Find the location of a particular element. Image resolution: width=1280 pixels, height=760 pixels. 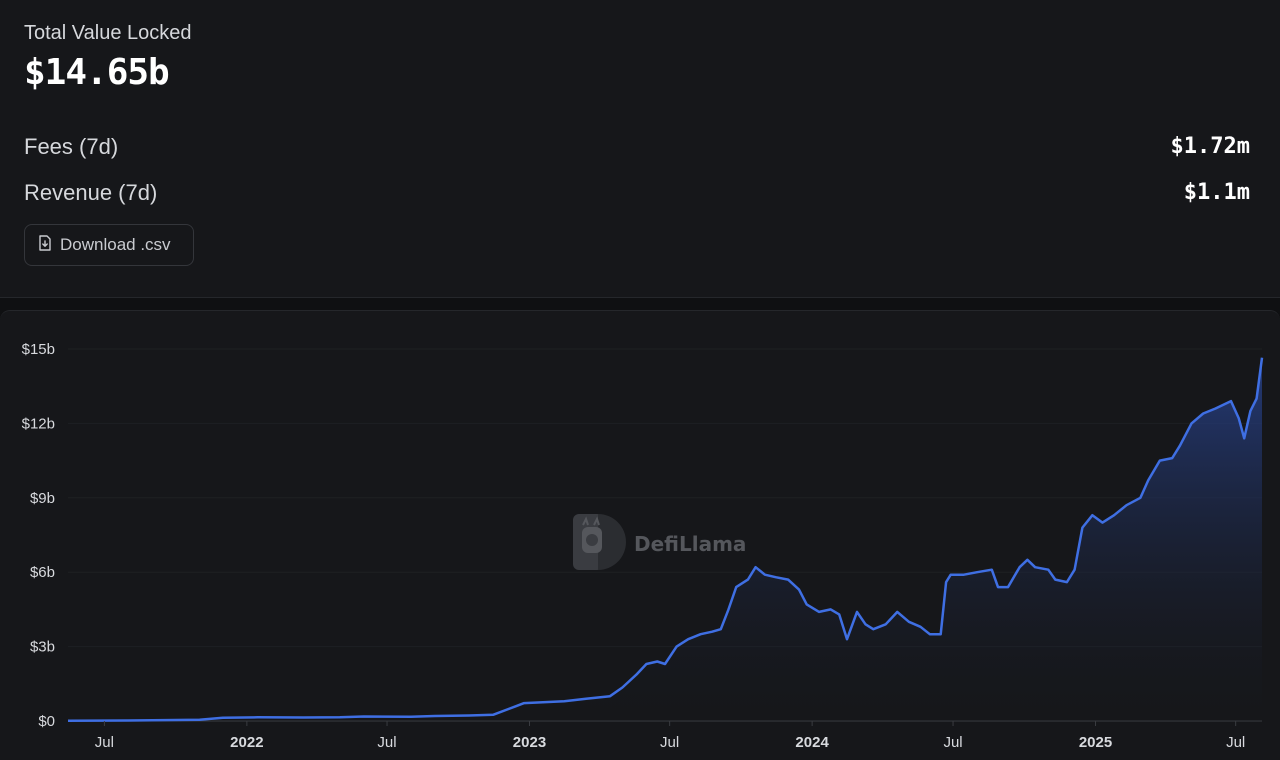

revenue-label: Revenue (7d) is located at coordinates (91, 192).